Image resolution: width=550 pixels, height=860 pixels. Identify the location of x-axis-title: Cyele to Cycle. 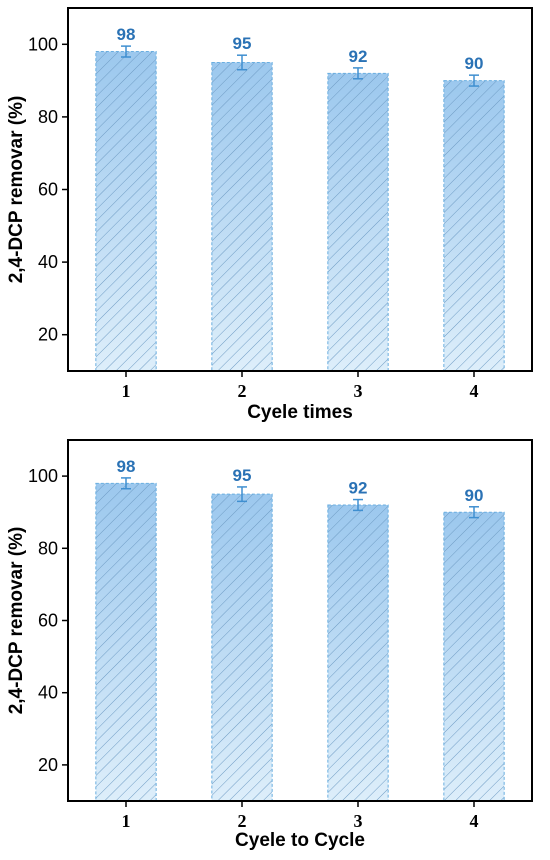
(300, 840).